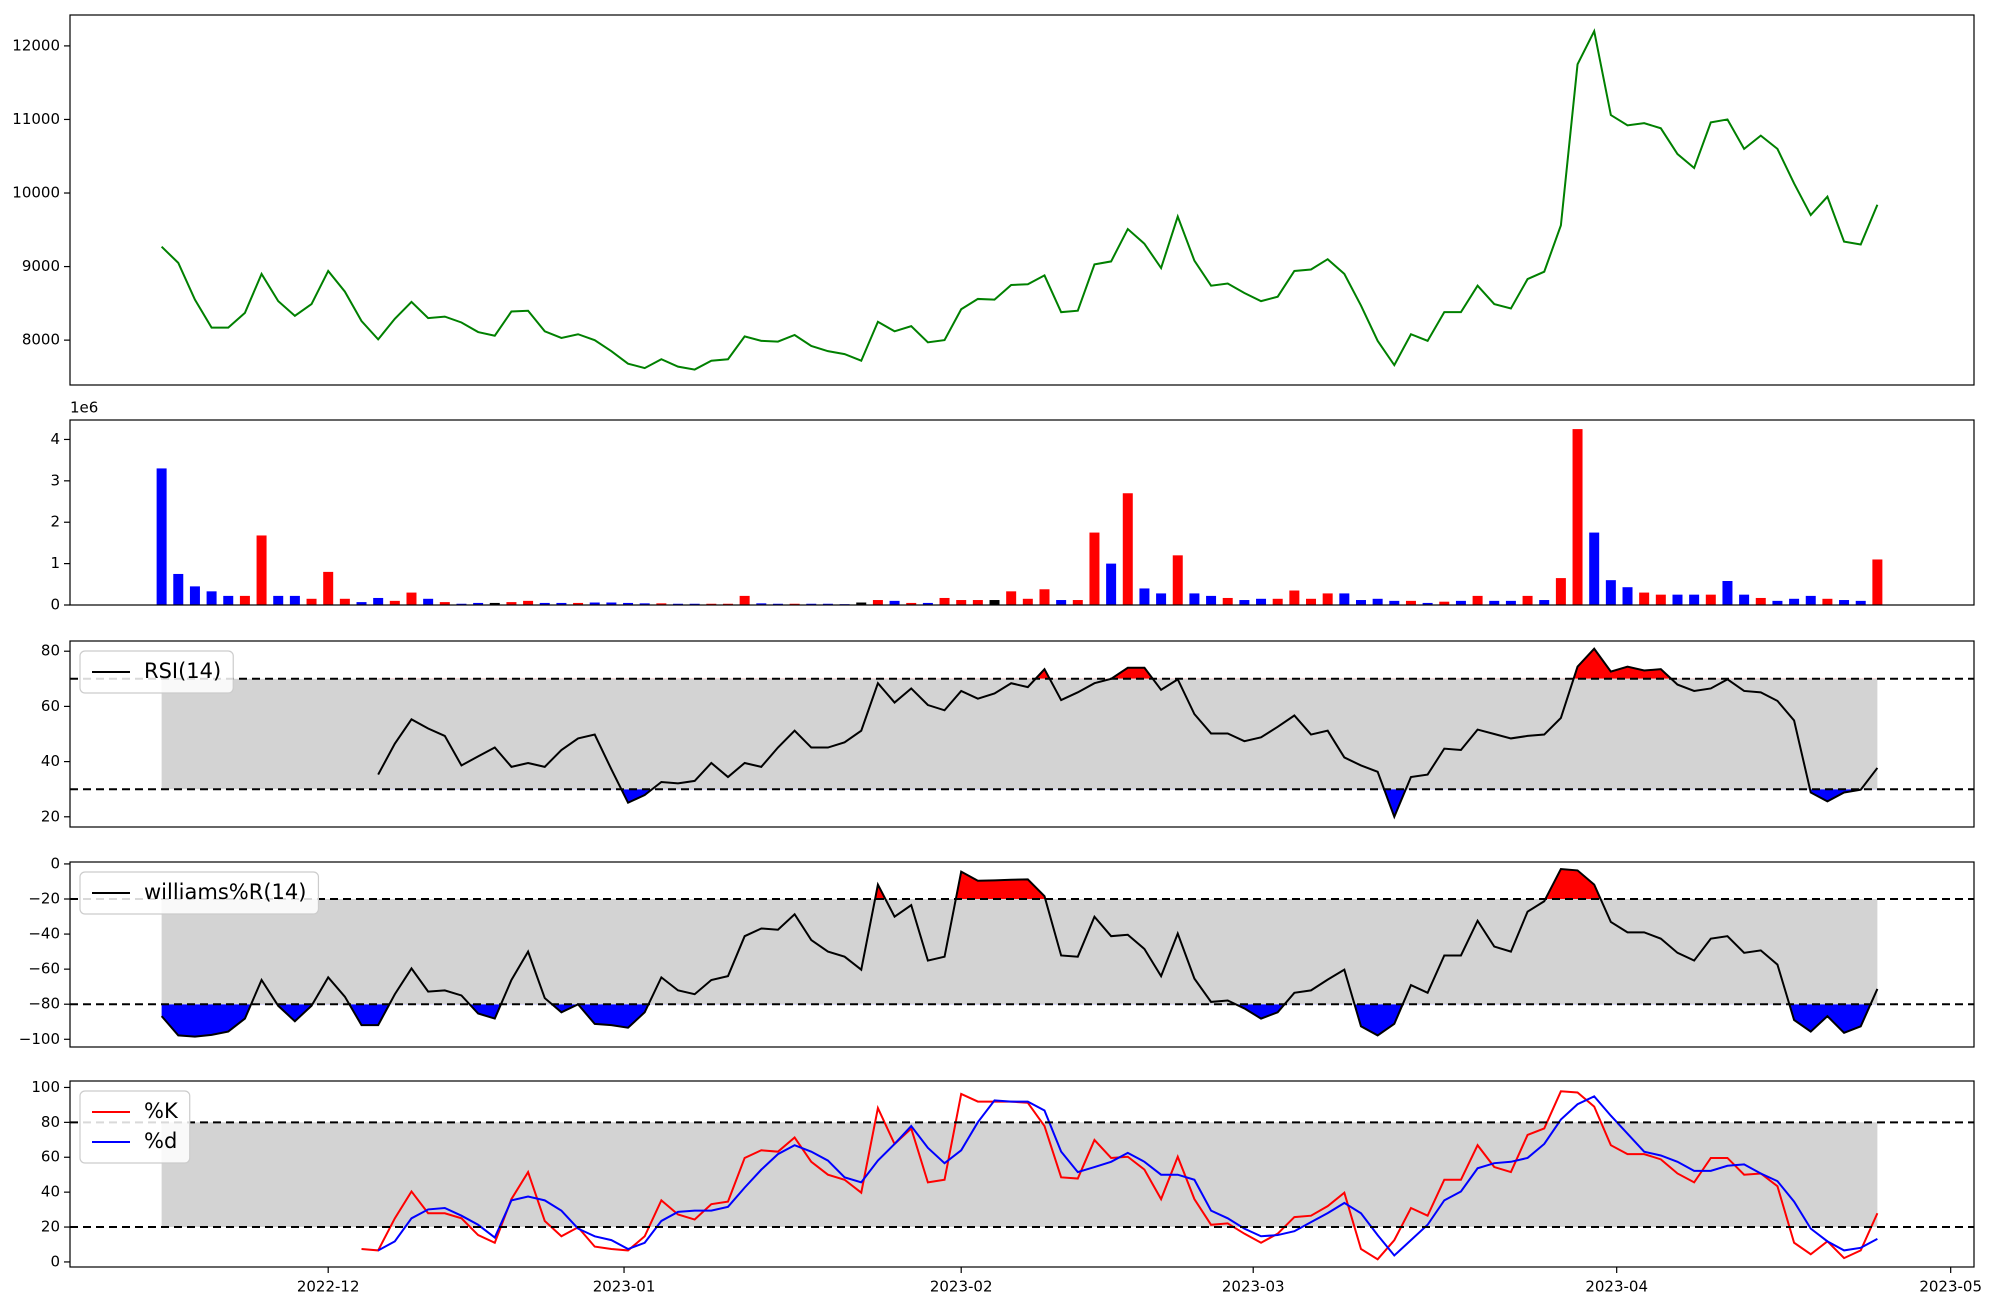  Describe the element at coordinates (36, 45) in the screenshot. I see `y-tick-label: 12000` at that location.